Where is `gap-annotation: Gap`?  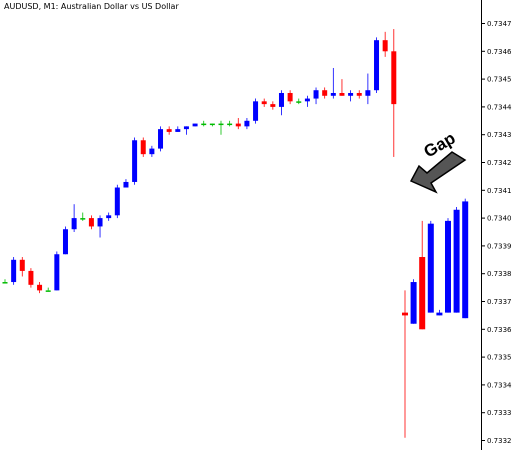 gap-annotation: Gap is located at coordinates (438, 160).